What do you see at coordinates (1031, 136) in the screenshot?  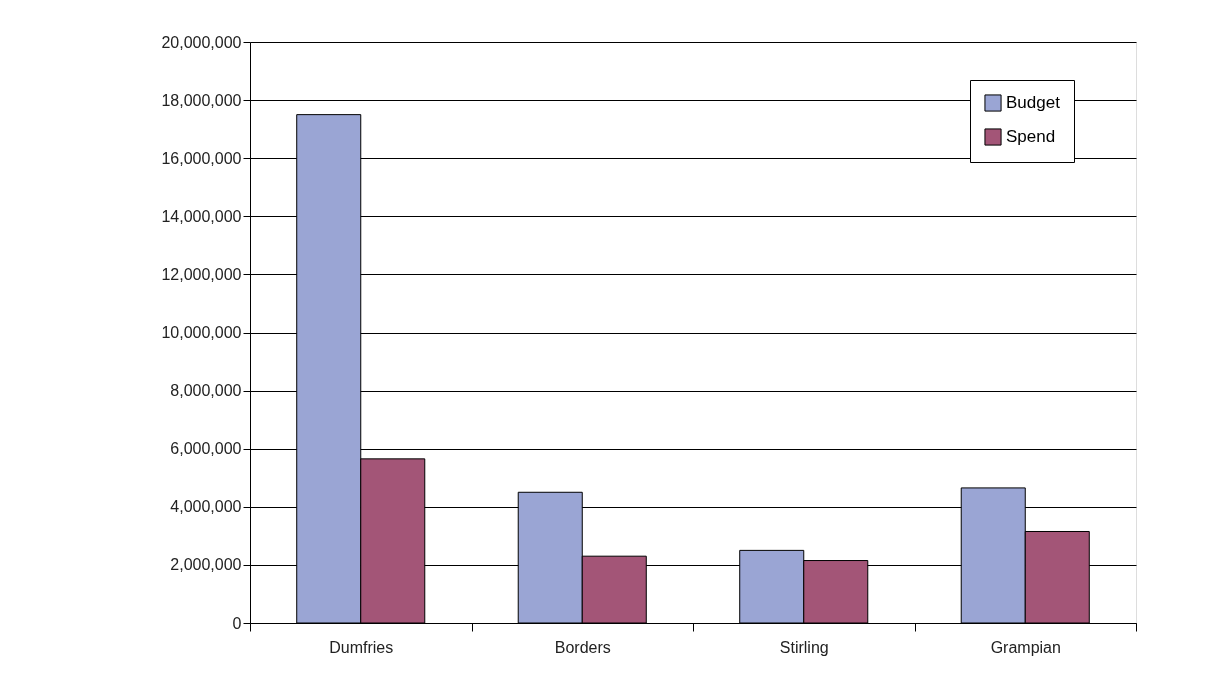 I see `legend-label: Spend` at bounding box center [1031, 136].